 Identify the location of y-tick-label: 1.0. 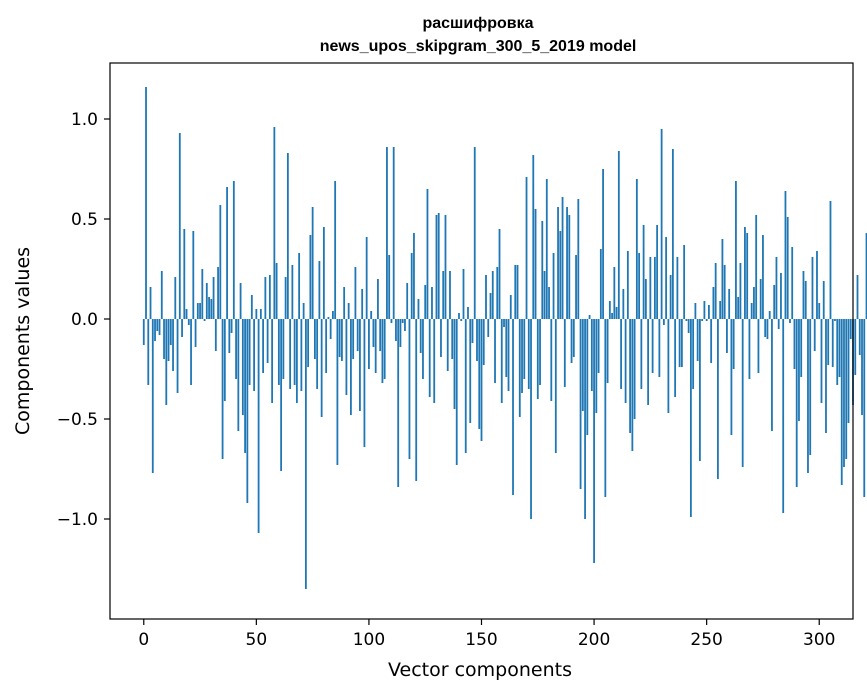
(84, 120).